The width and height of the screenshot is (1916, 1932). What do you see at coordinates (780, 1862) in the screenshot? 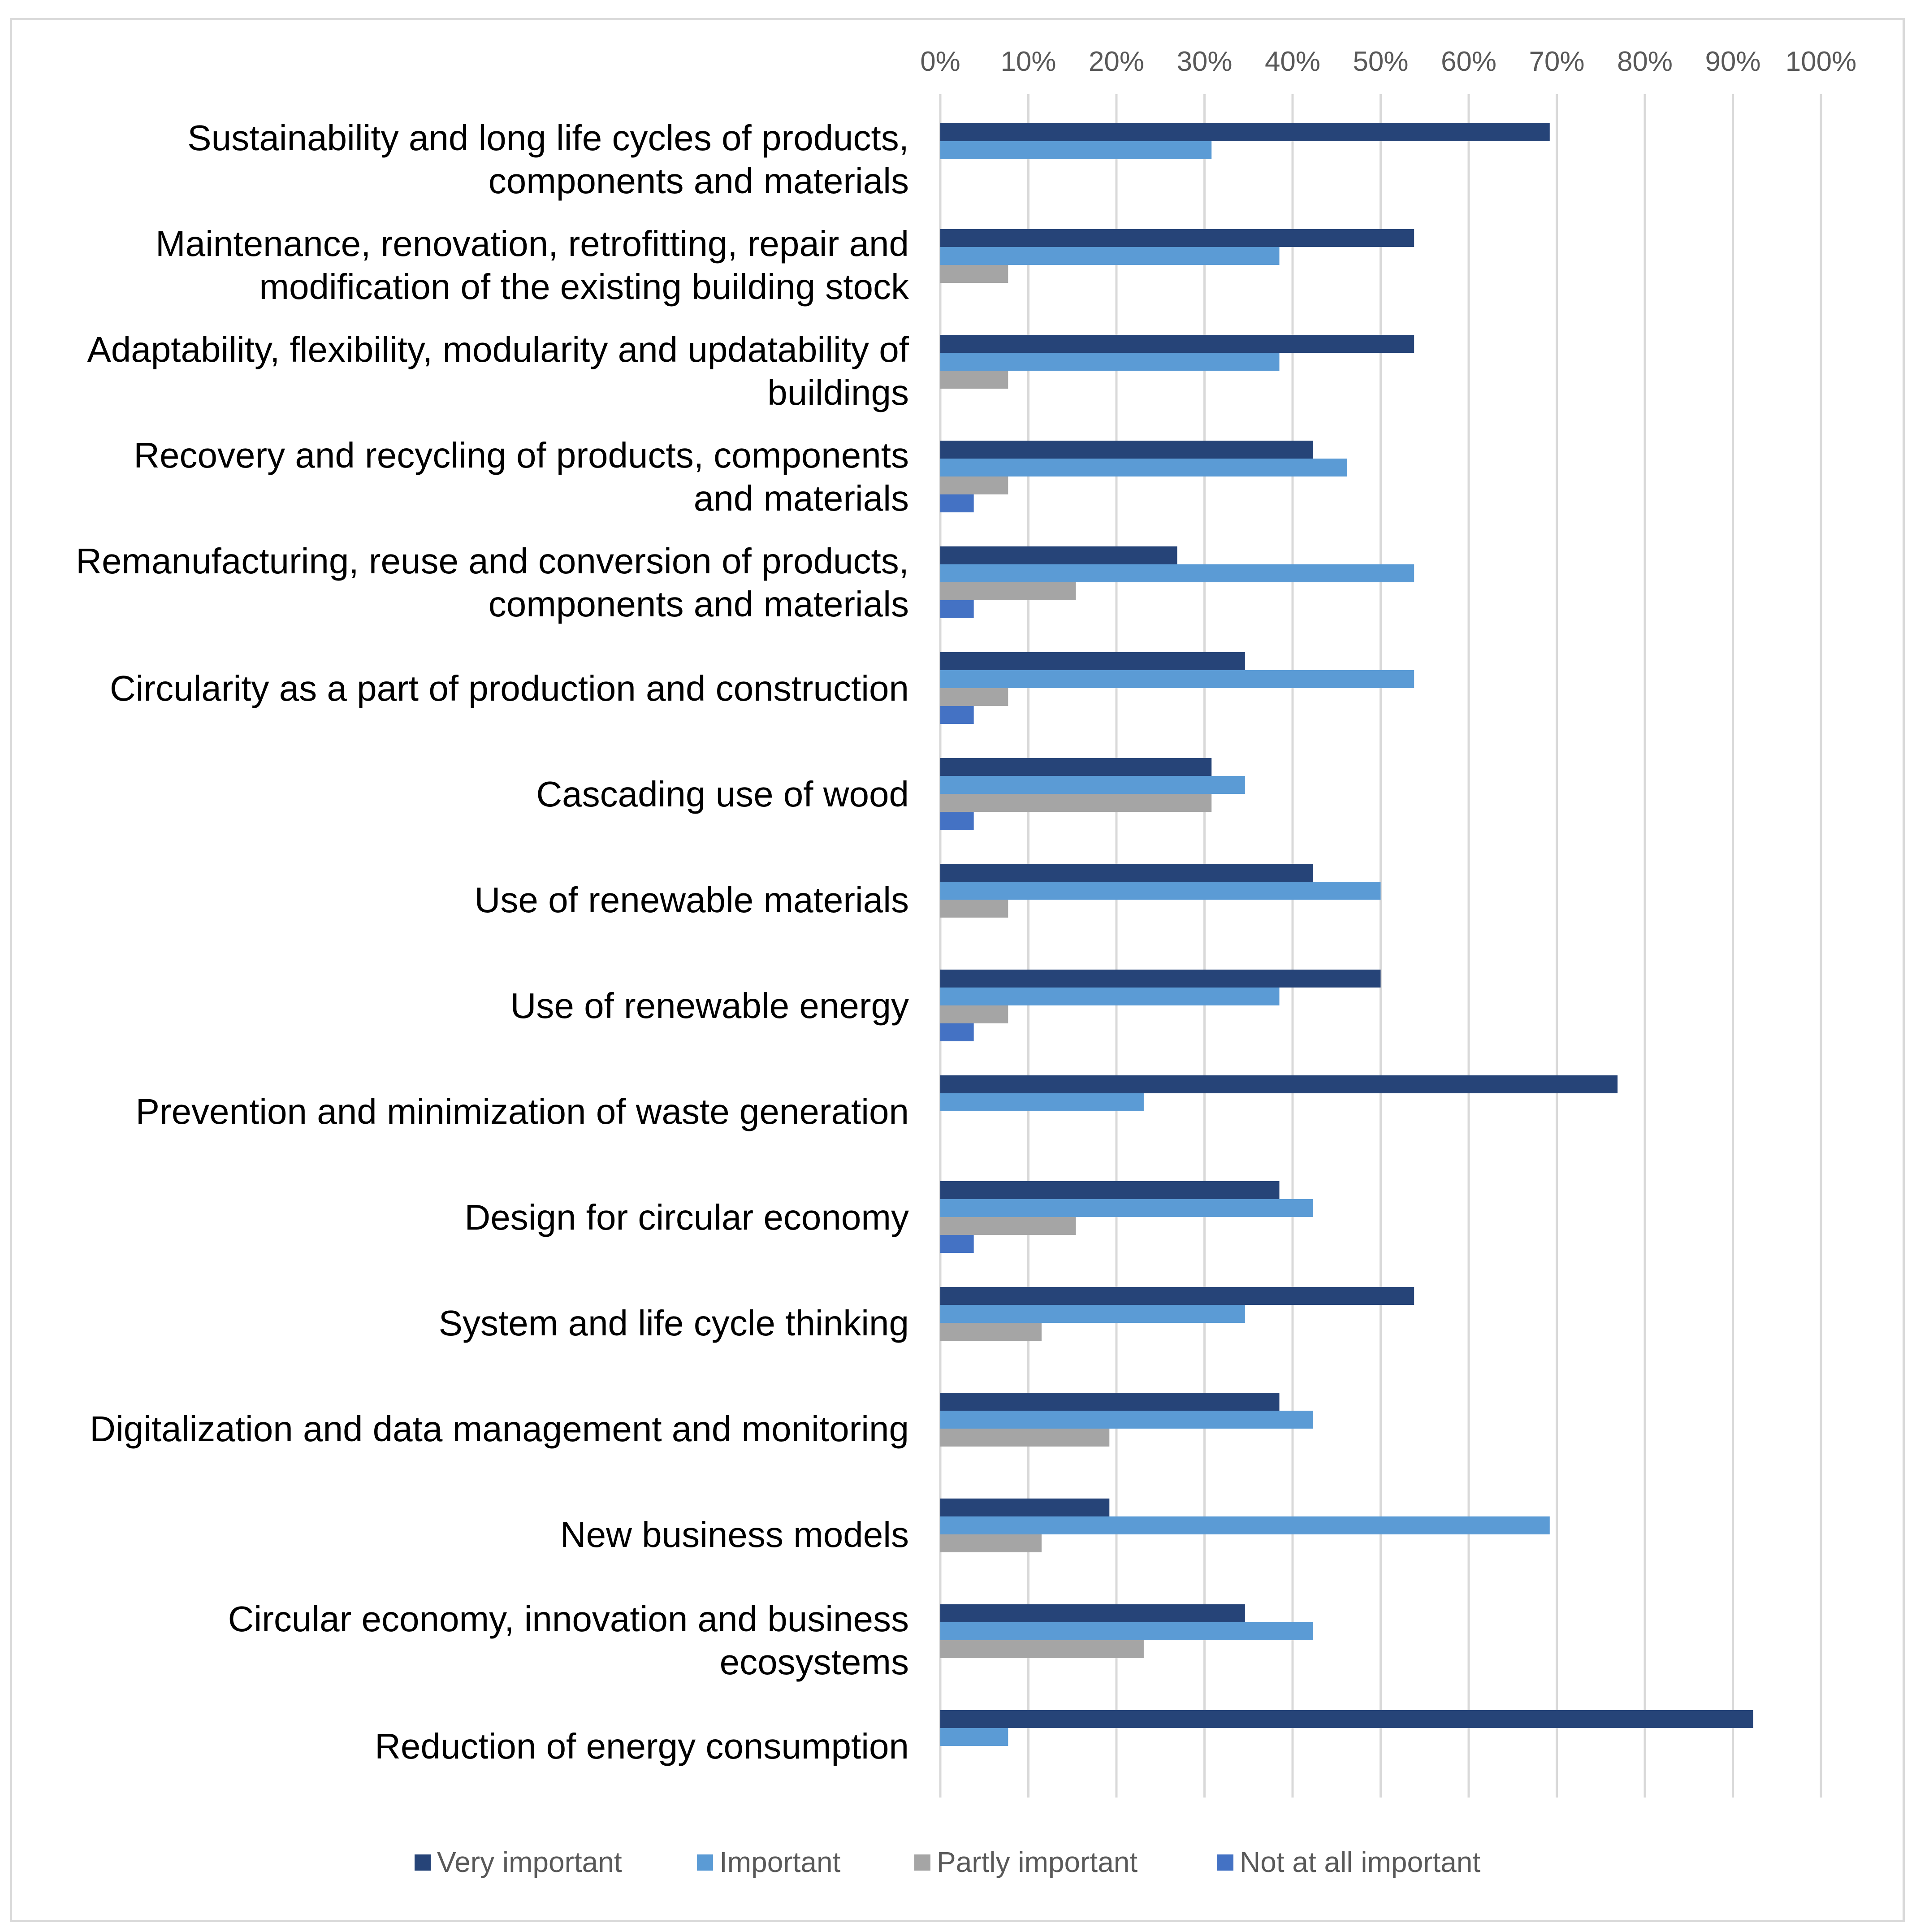
I see `legend-label: Important` at bounding box center [780, 1862].